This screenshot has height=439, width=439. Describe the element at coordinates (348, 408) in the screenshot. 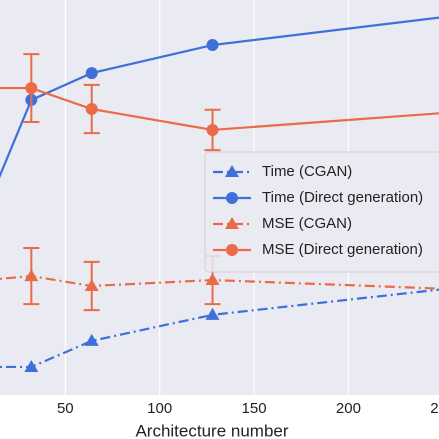

I see `x-tick-label: 200` at that location.